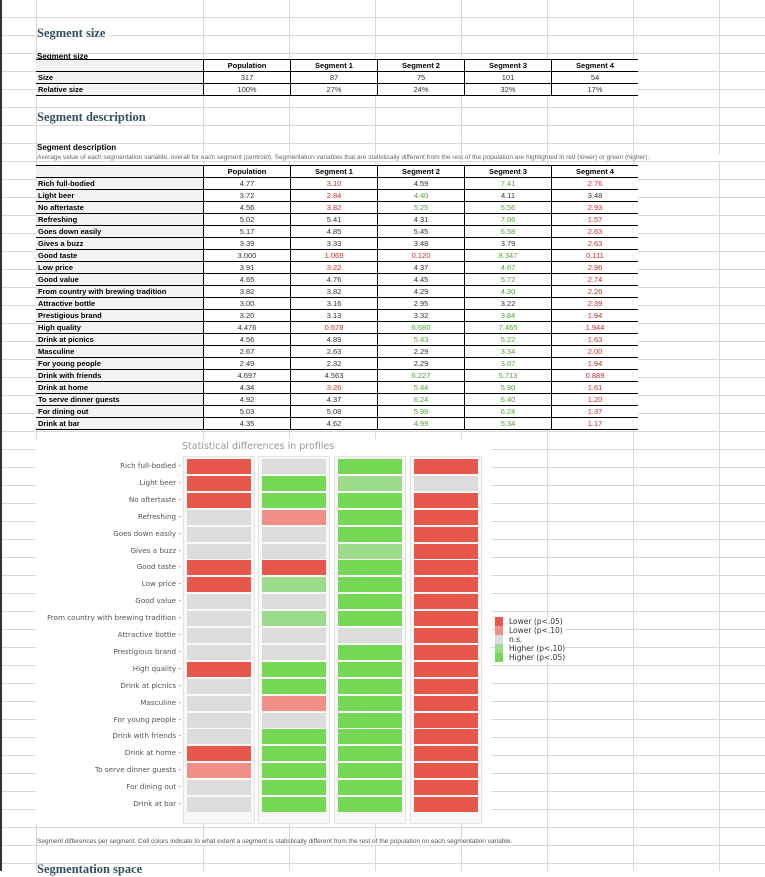 This screenshot has width=765, height=877. What do you see at coordinates (247, 279) in the screenshot?
I see `table-cell: 4.65` at bounding box center [247, 279].